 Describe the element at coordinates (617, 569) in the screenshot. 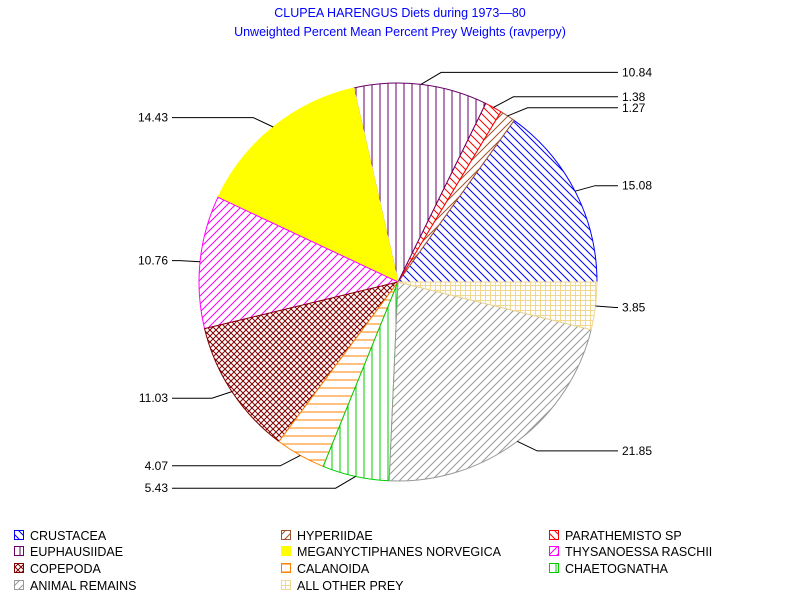

I see `legend-label-chaetognatha: CHAETOGNATHA` at that location.